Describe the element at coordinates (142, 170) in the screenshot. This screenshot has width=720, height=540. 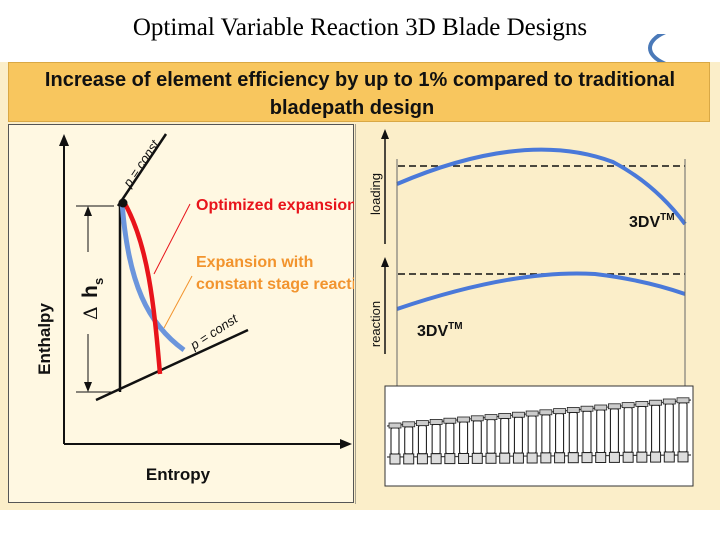
I see `isobar-top` at that location.